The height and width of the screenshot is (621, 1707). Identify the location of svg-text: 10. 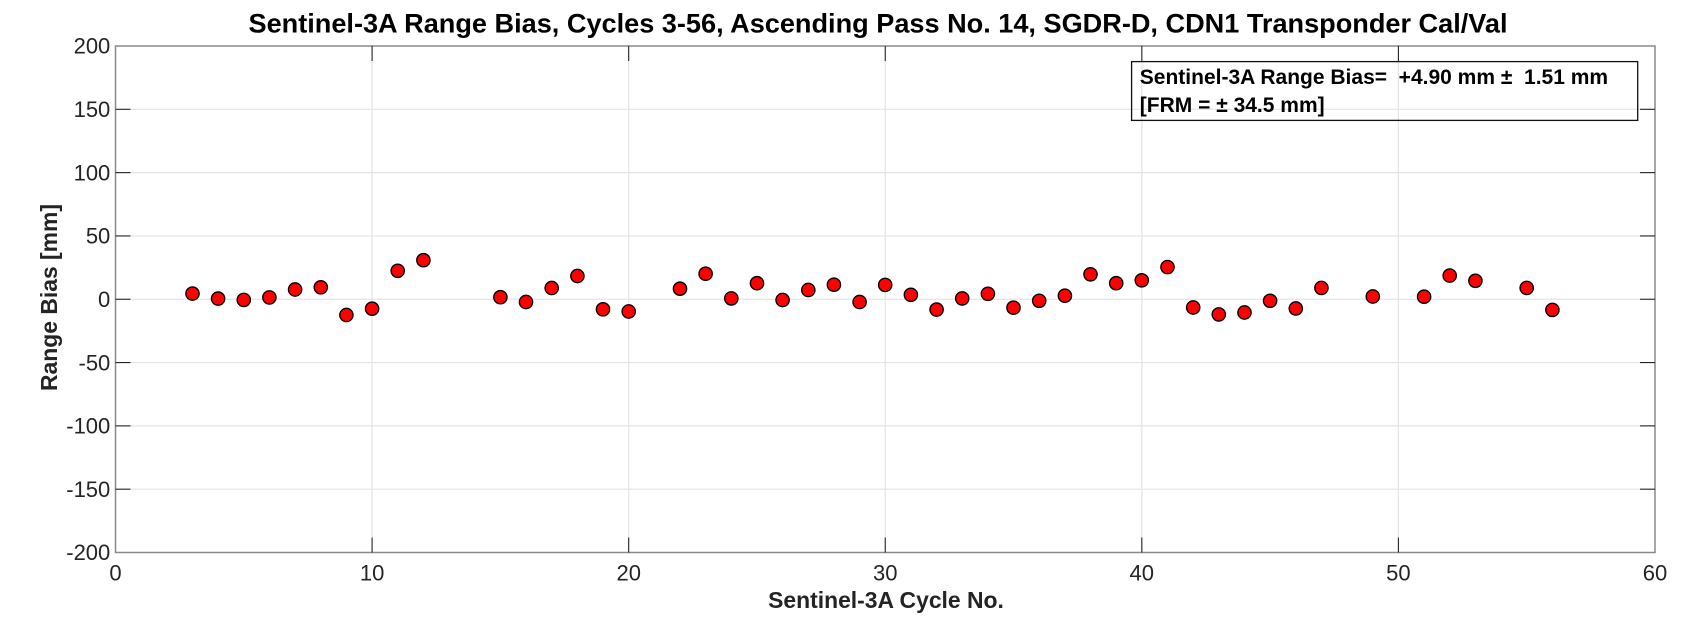
(372, 573).